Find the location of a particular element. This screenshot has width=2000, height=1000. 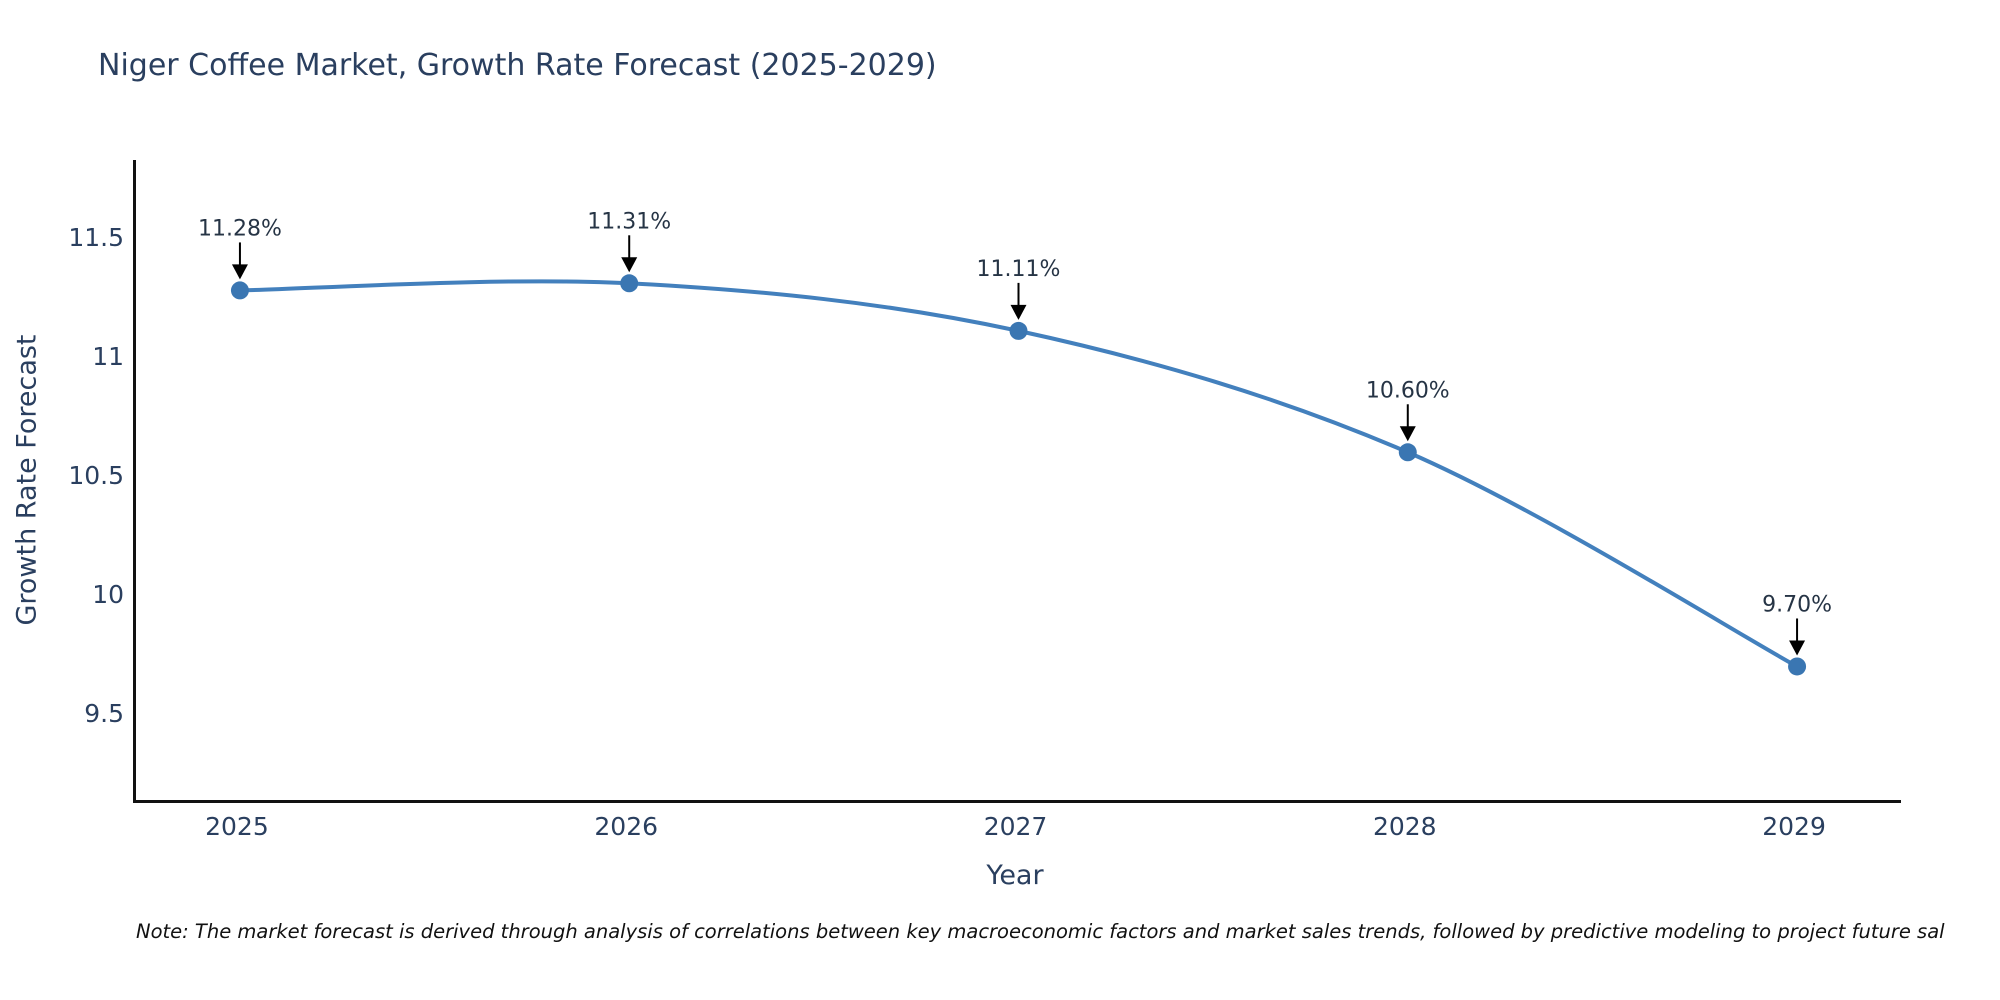

annotation-label: 9.70% is located at coordinates (1797, 604).